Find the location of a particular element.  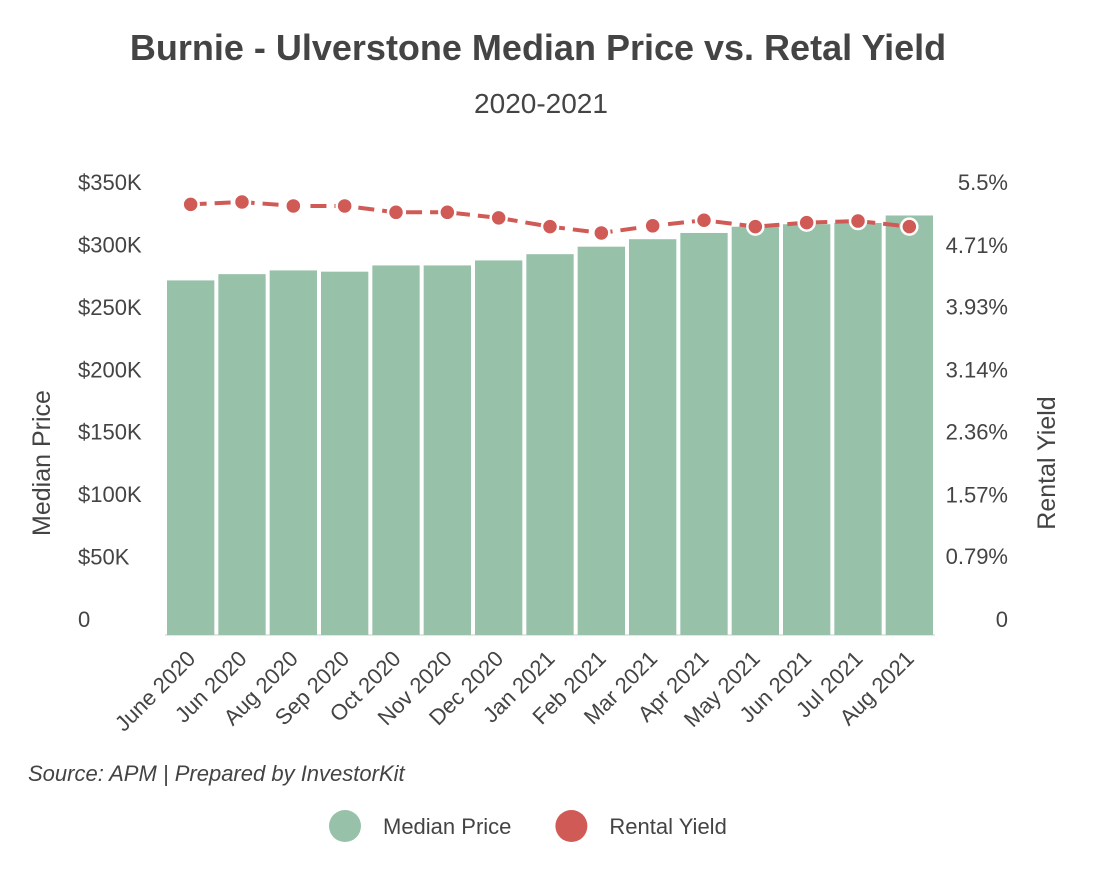

y-tick-label: $100K is located at coordinates (110, 494).